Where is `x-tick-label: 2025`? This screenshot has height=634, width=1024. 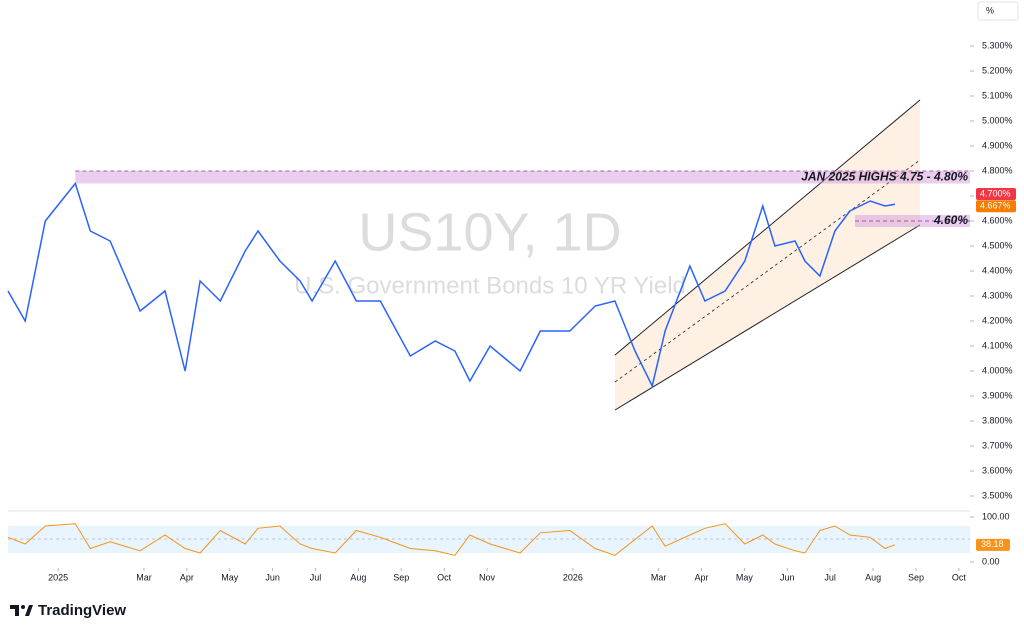 x-tick-label: 2025 is located at coordinates (58, 577).